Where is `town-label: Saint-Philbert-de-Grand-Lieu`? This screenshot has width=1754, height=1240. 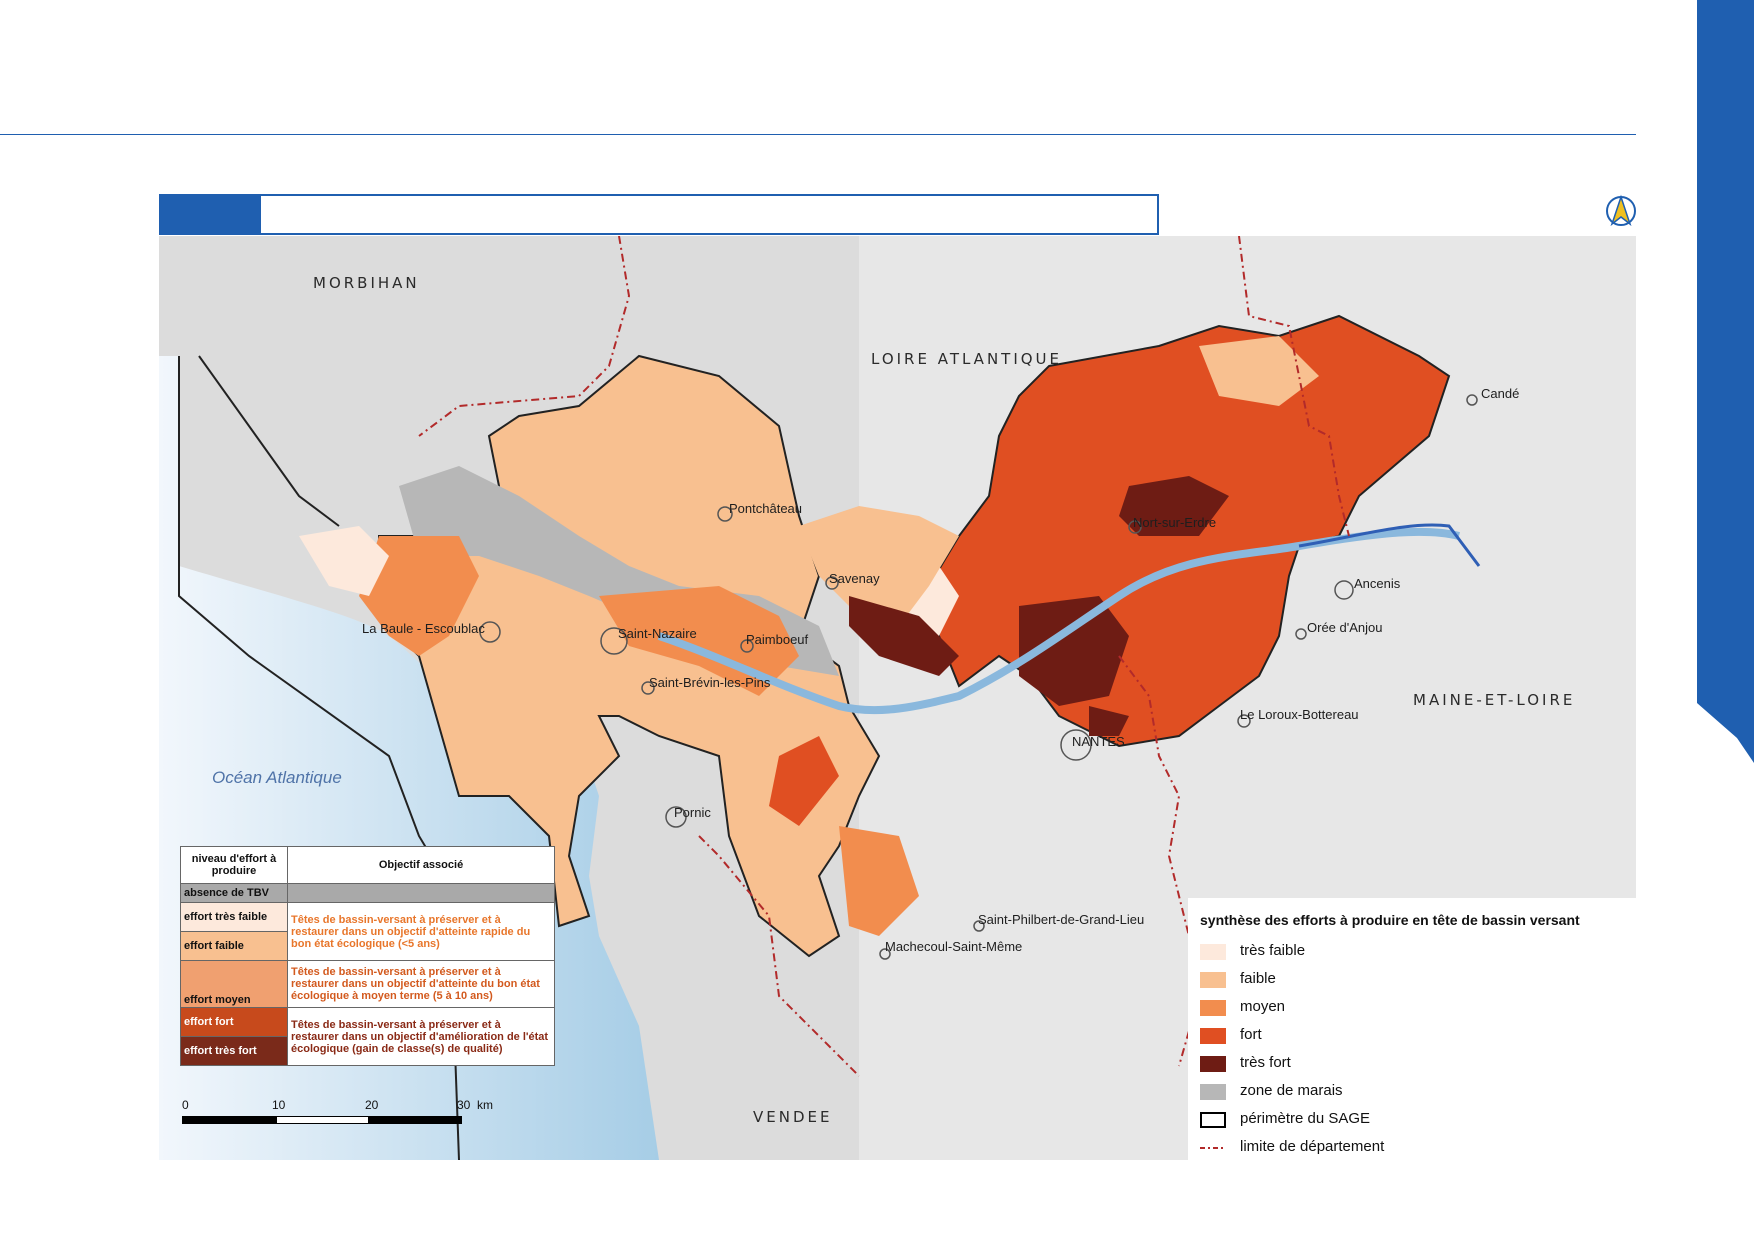
town-label: Saint-Philbert-de-Grand-Lieu is located at coordinates (1061, 919).